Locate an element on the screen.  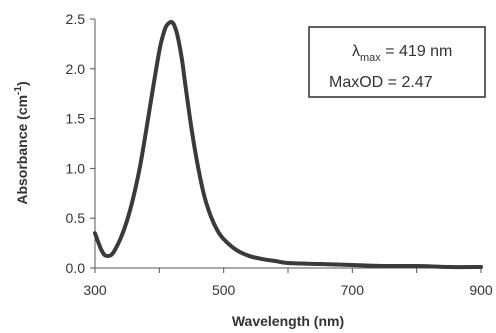
y-tick-label: 1.5 is located at coordinates (76, 119).